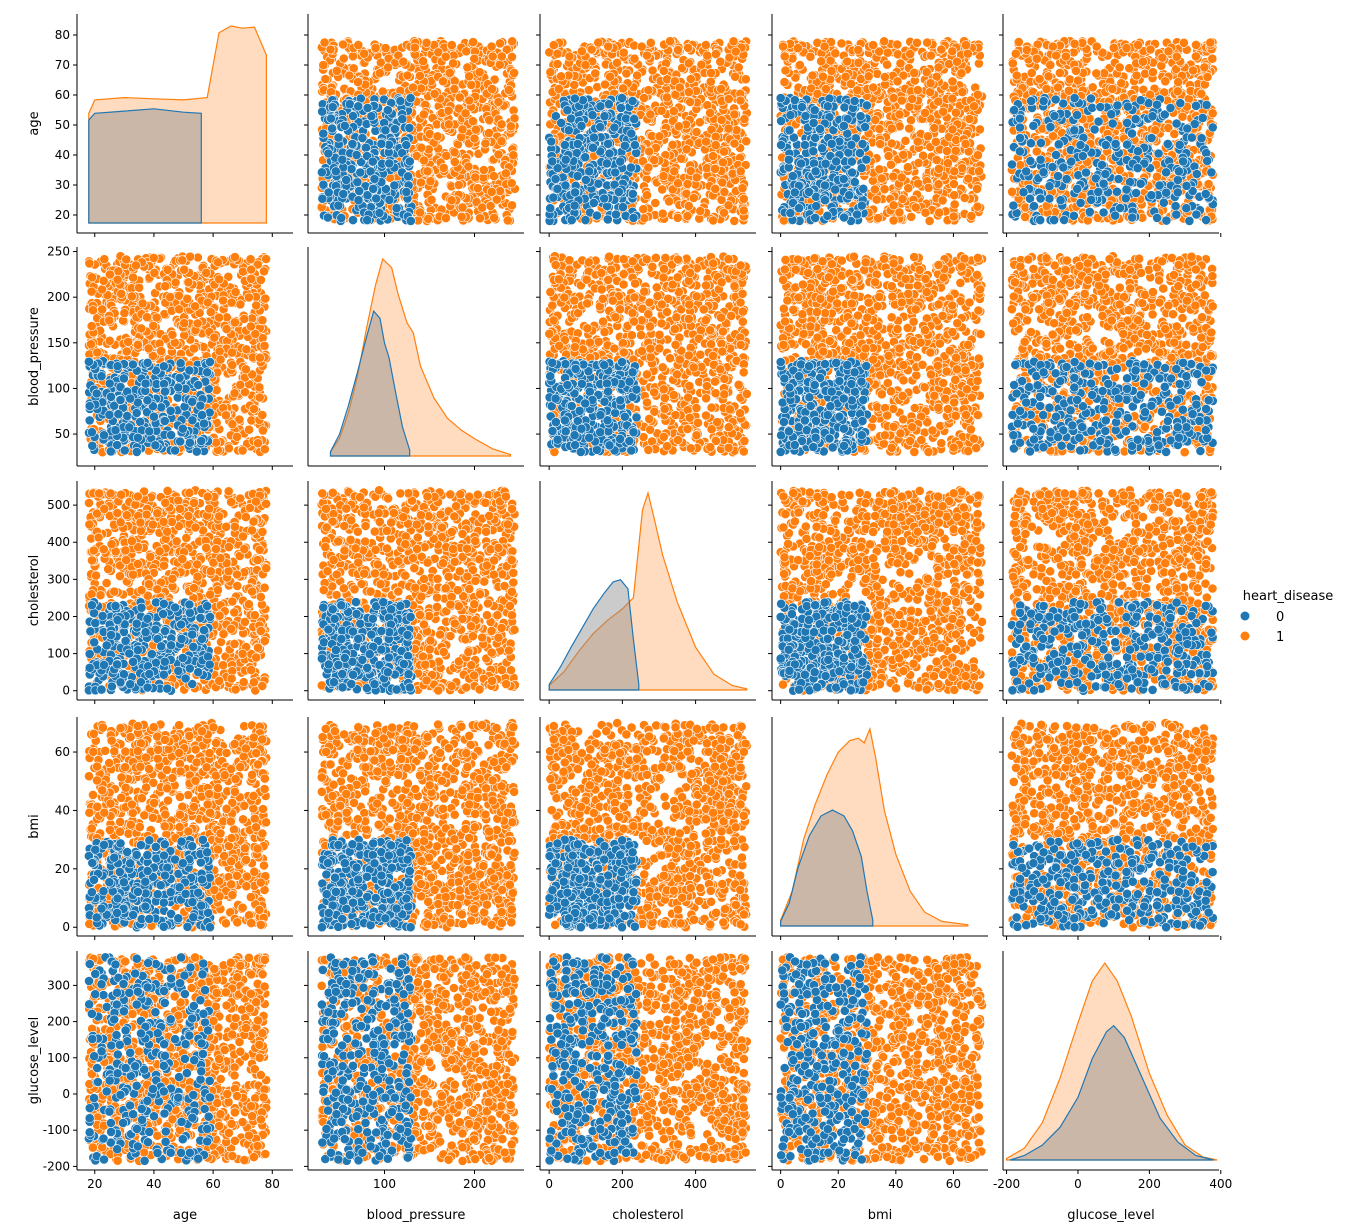 The image size is (1350, 1231). I want to click on panel-age-vs-glucose_level, so click(1112, 131).